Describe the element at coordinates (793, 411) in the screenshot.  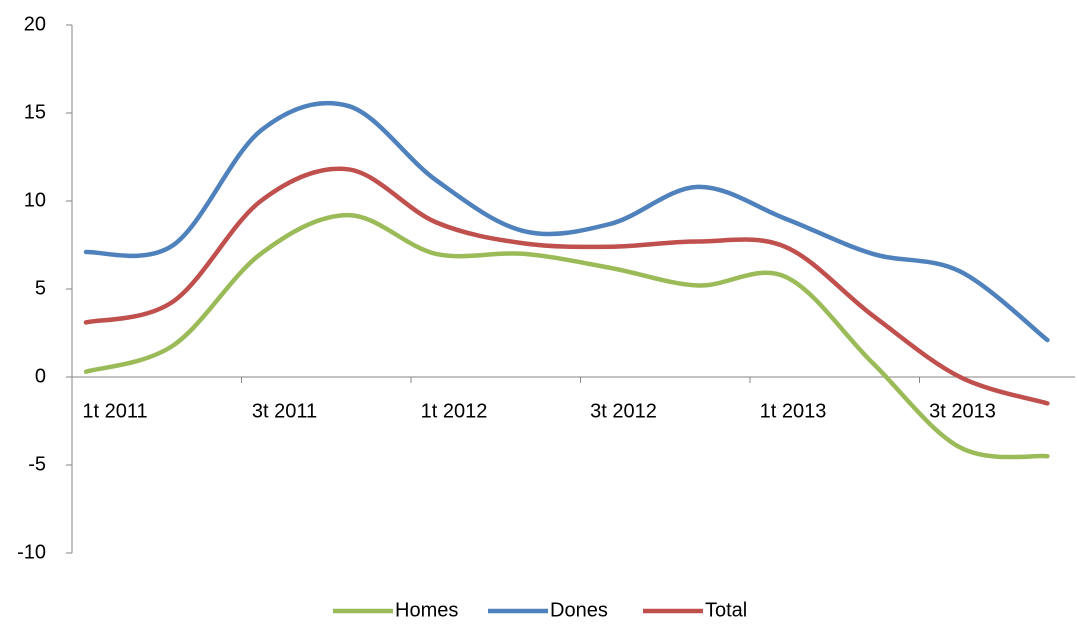
I see `x-tick-label: 1t 2013` at that location.